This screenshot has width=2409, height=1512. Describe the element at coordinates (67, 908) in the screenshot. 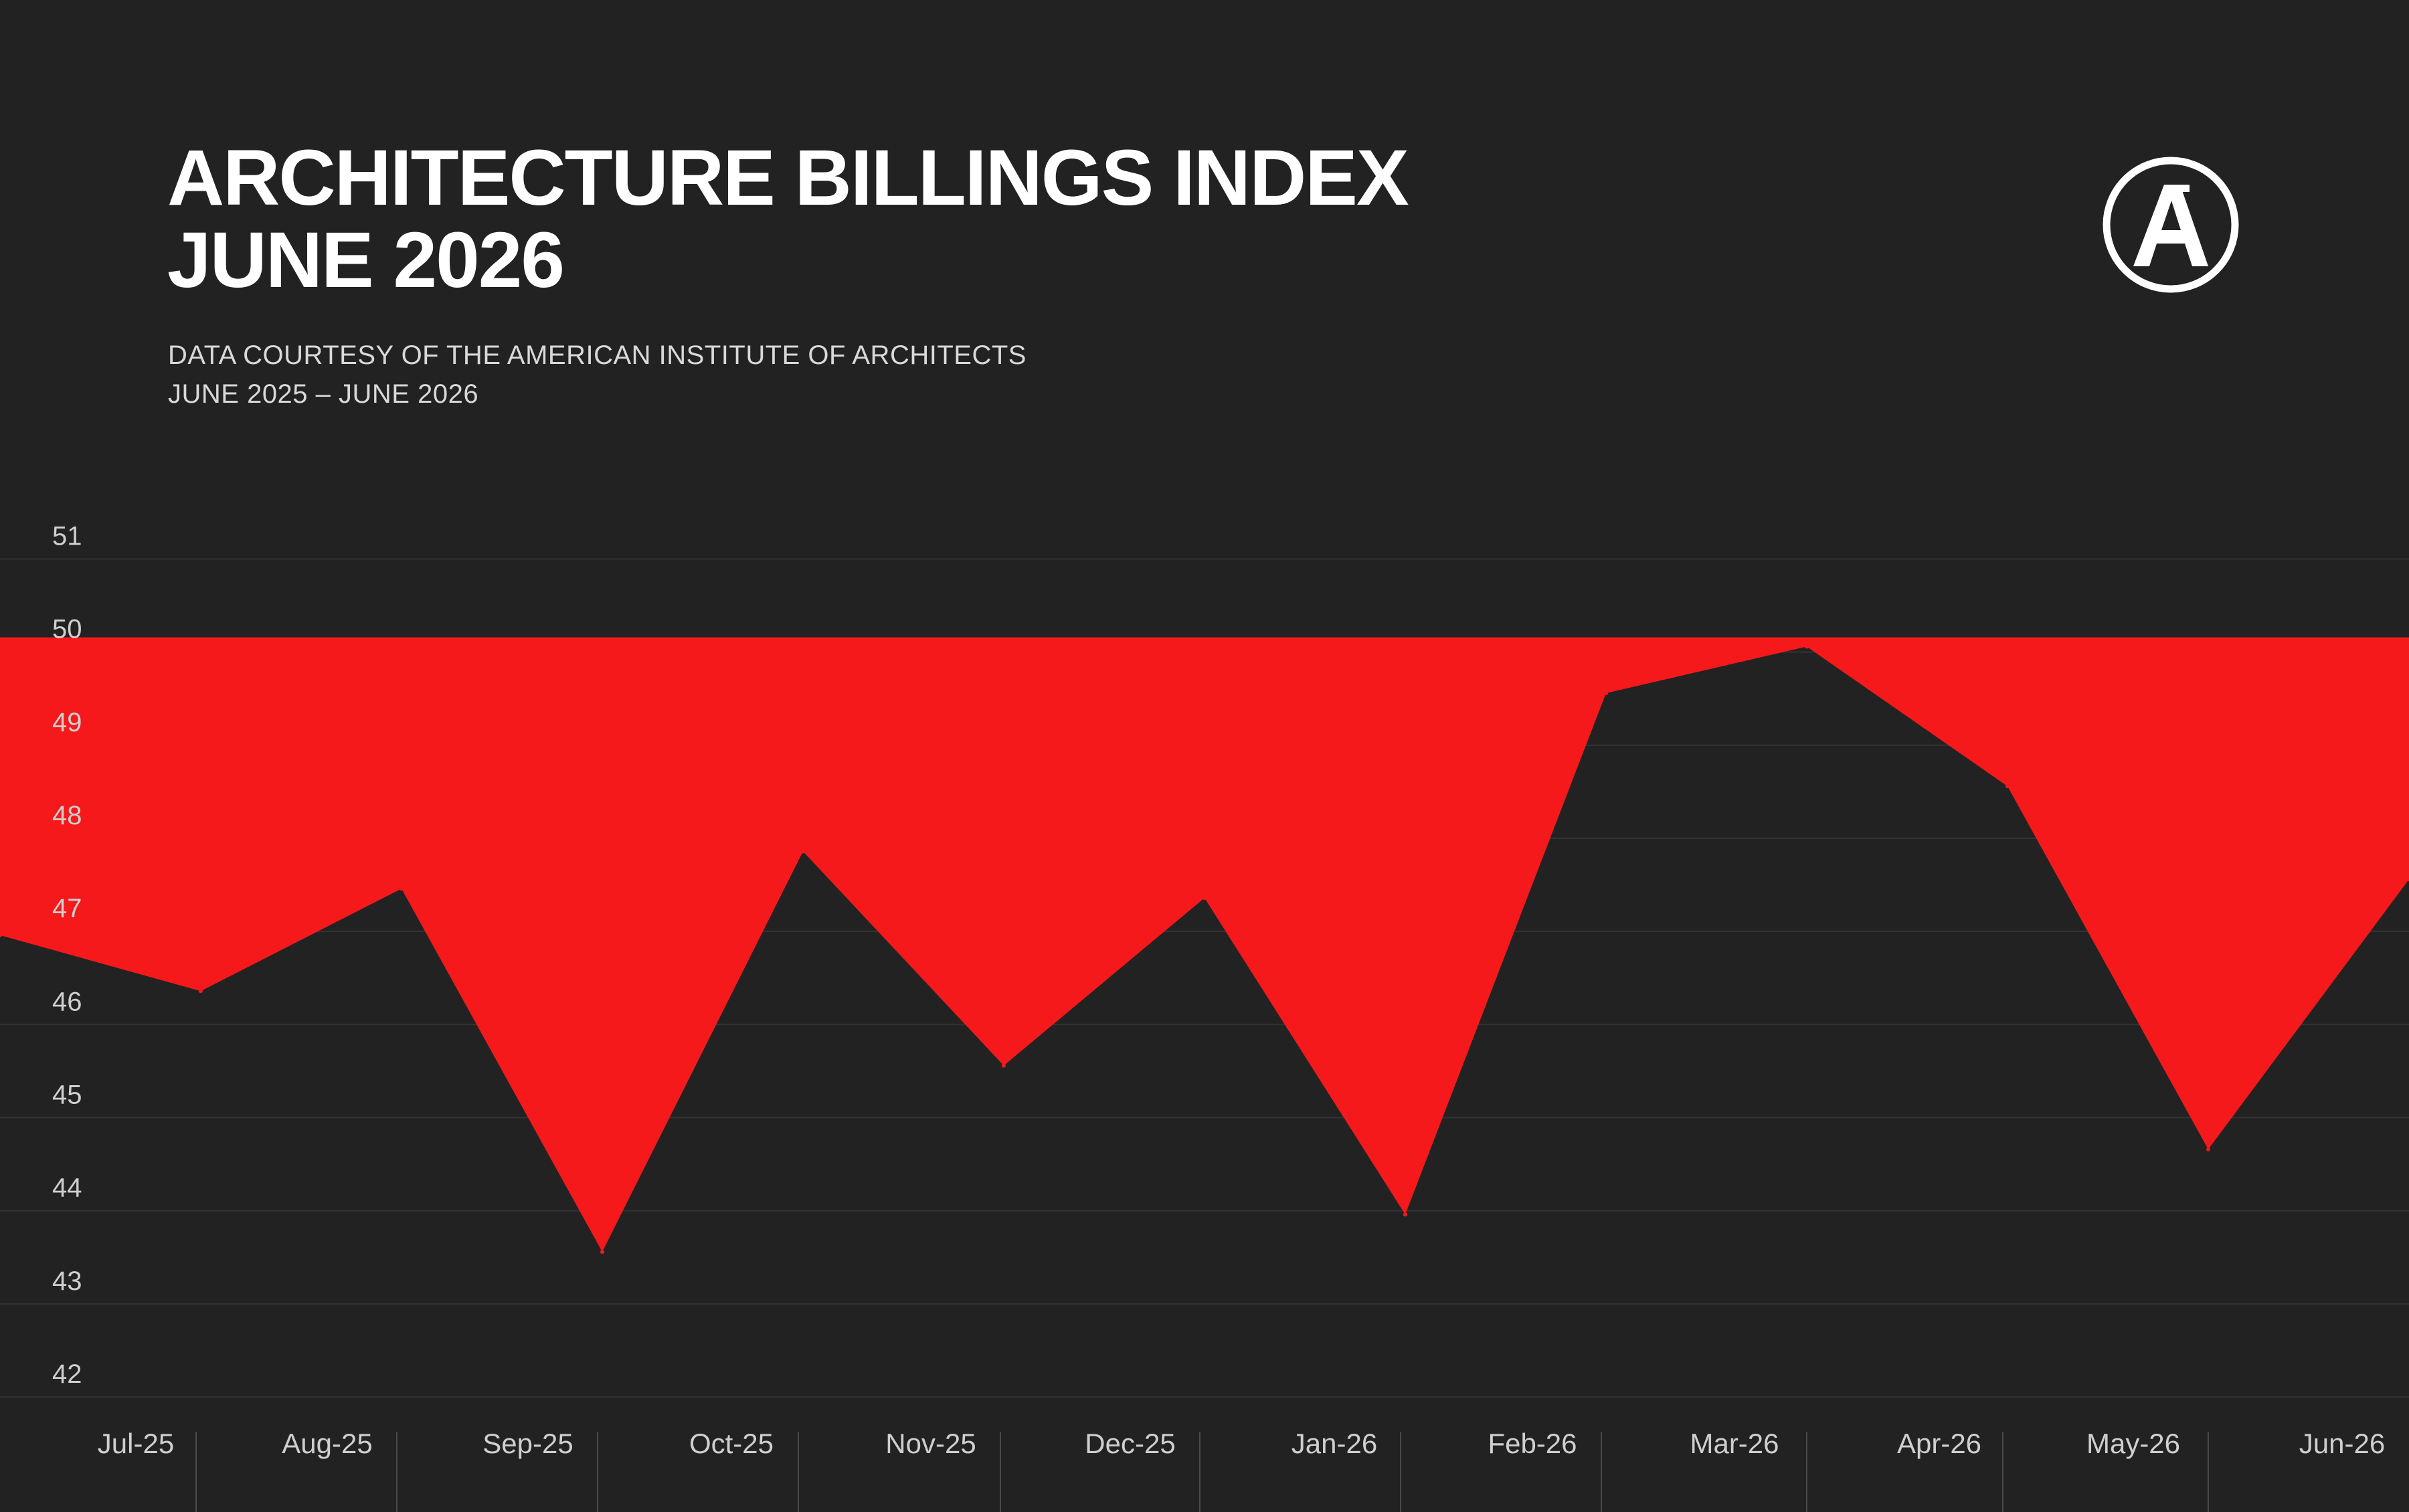

I see `y-tick-label: 47` at that location.